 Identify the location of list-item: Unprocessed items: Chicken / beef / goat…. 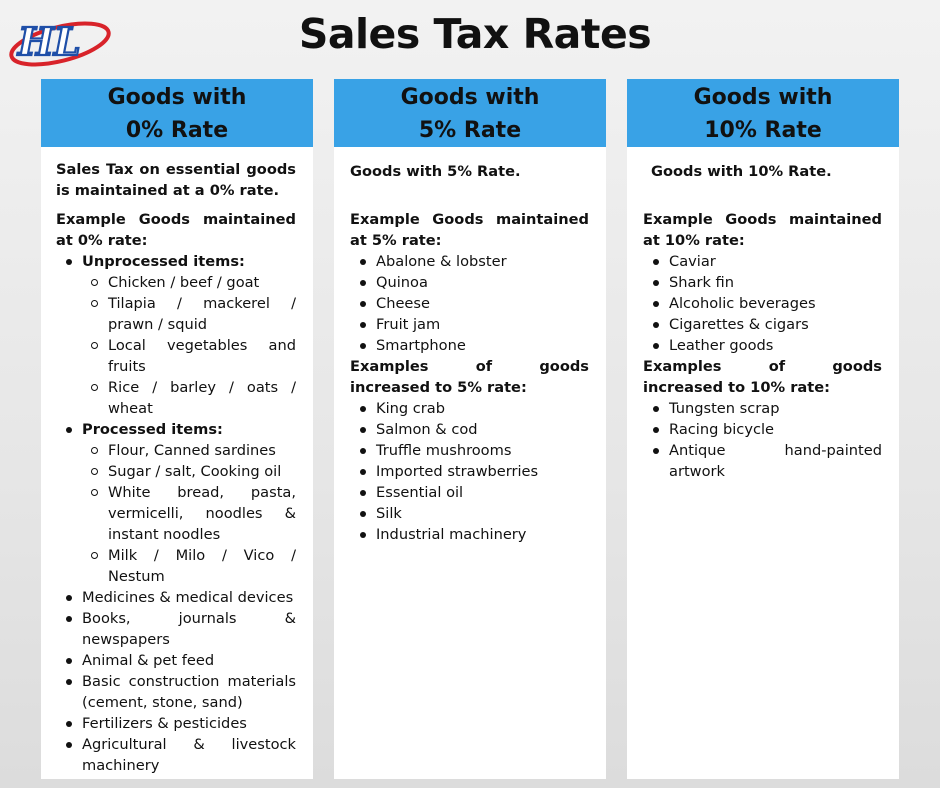
(176, 335).